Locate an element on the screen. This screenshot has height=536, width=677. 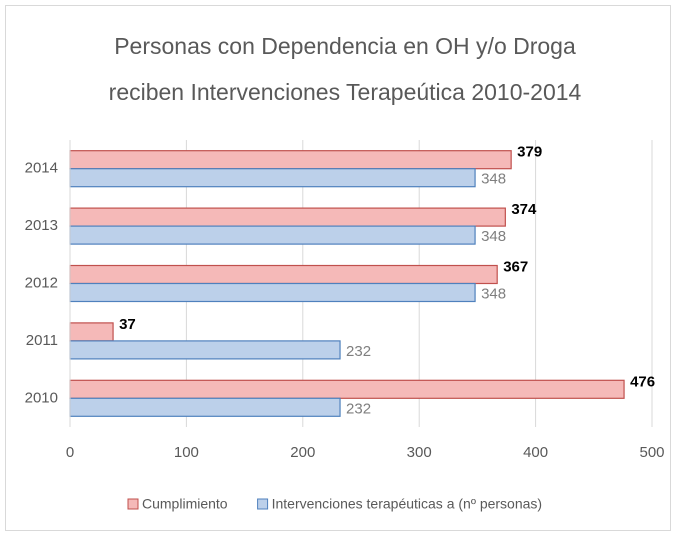
y-tick-label: 2013 is located at coordinates (41, 225).